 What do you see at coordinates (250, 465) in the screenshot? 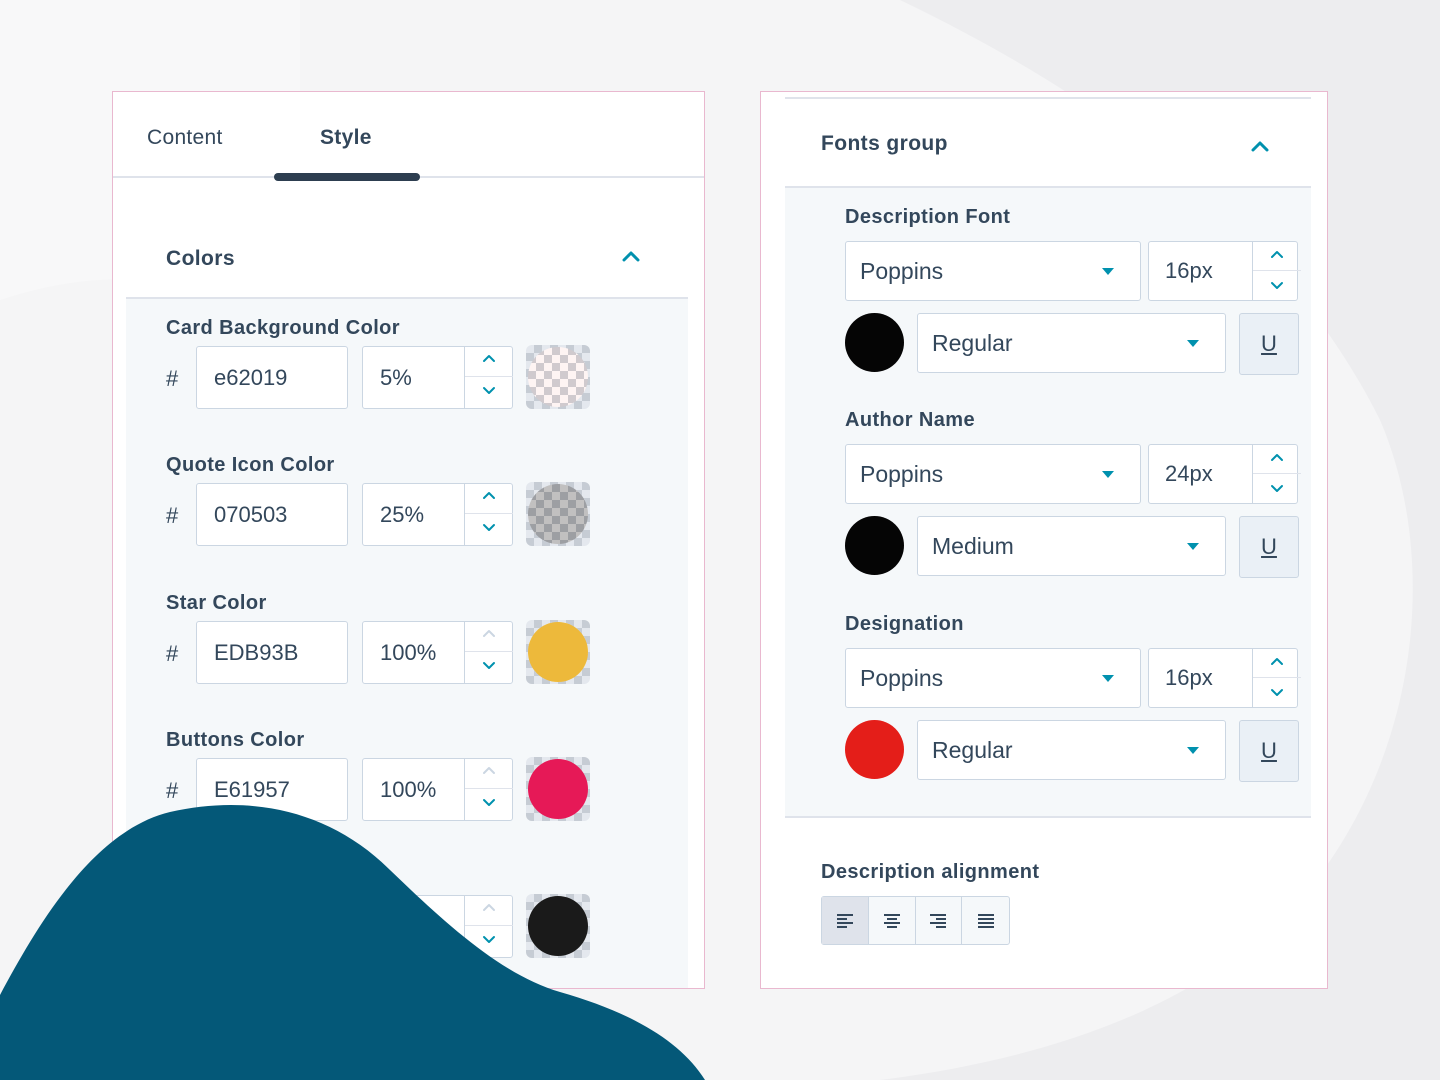
I see `color-field-label: Quote Icon Color` at bounding box center [250, 465].